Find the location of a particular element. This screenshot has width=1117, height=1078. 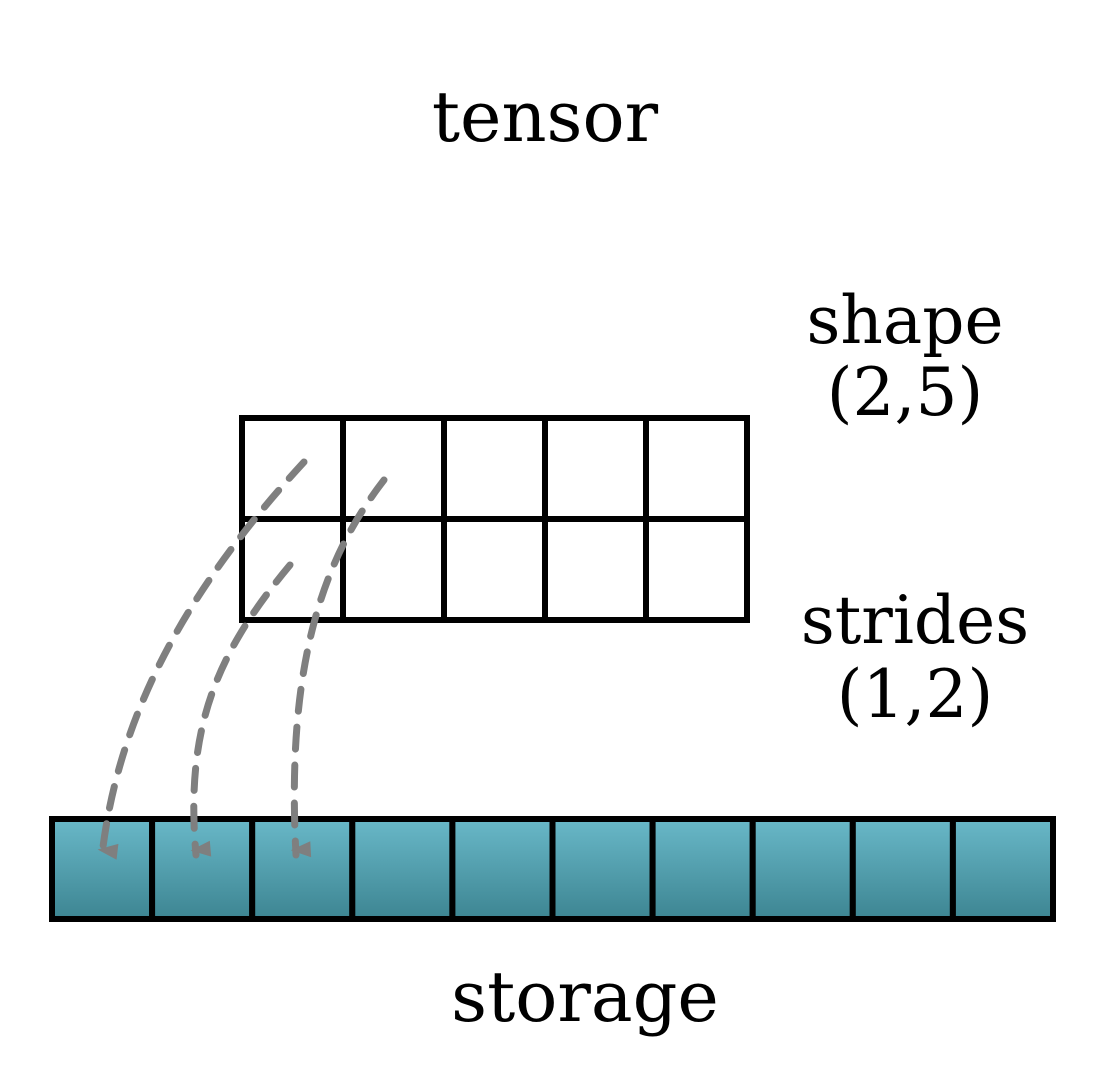

shape-label: shape is located at coordinates (905, 320).